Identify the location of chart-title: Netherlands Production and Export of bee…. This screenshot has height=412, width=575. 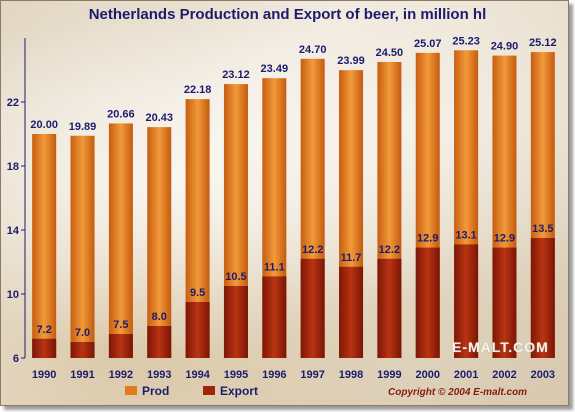
(287, 14).